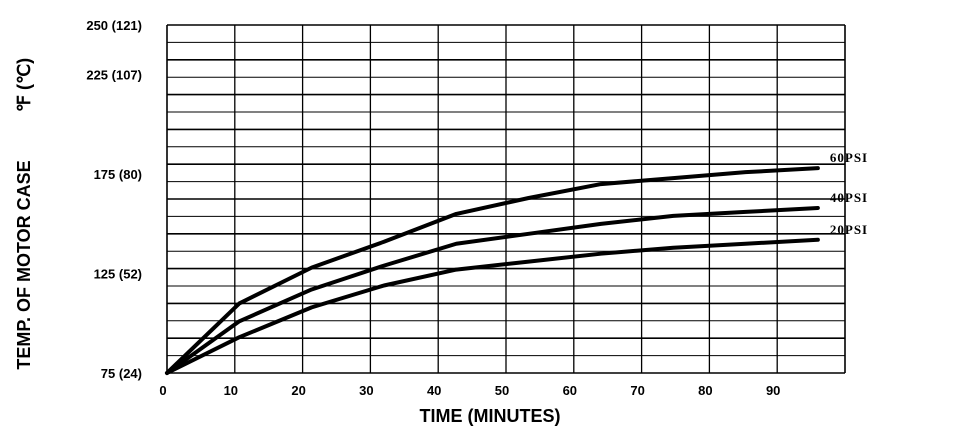 The image size is (976, 436). I want to click on x-tick-label: 40, so click(434, 390).